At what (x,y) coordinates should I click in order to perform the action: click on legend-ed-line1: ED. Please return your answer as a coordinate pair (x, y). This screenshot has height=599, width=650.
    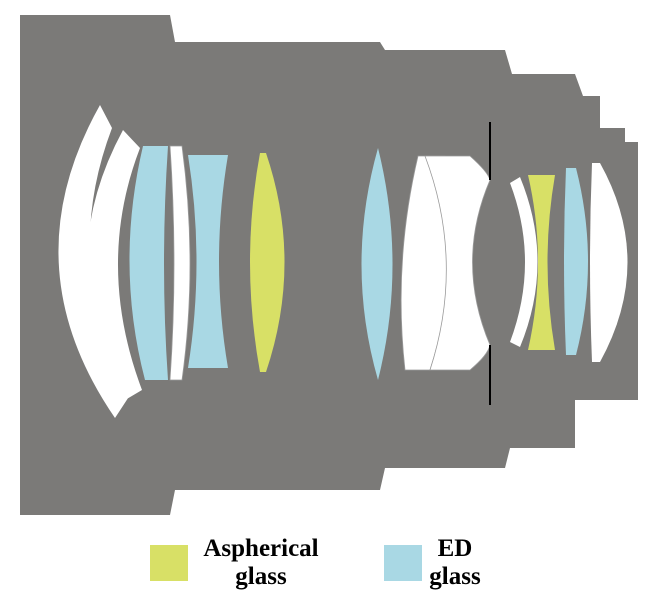
    Looking at the image, I should click on (455, 548).